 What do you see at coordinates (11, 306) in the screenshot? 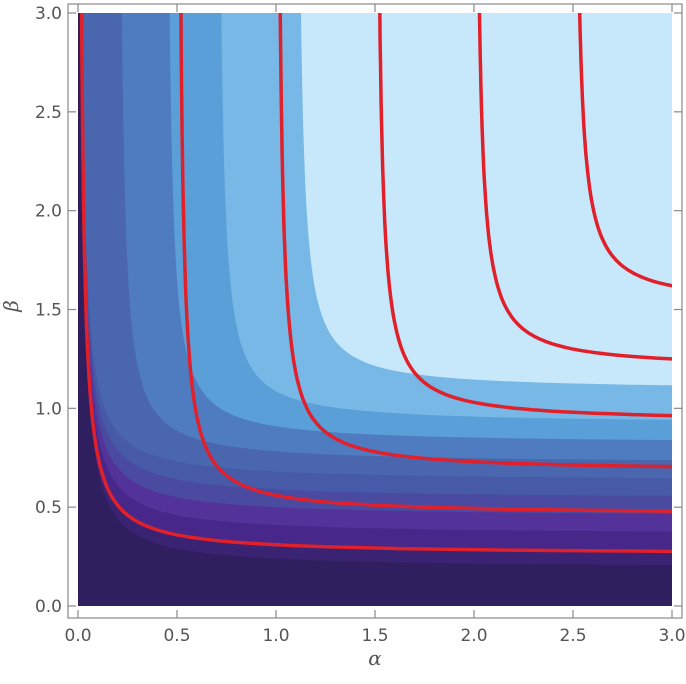
I see `y-axis-label: β` at bounding box center [11, 306].